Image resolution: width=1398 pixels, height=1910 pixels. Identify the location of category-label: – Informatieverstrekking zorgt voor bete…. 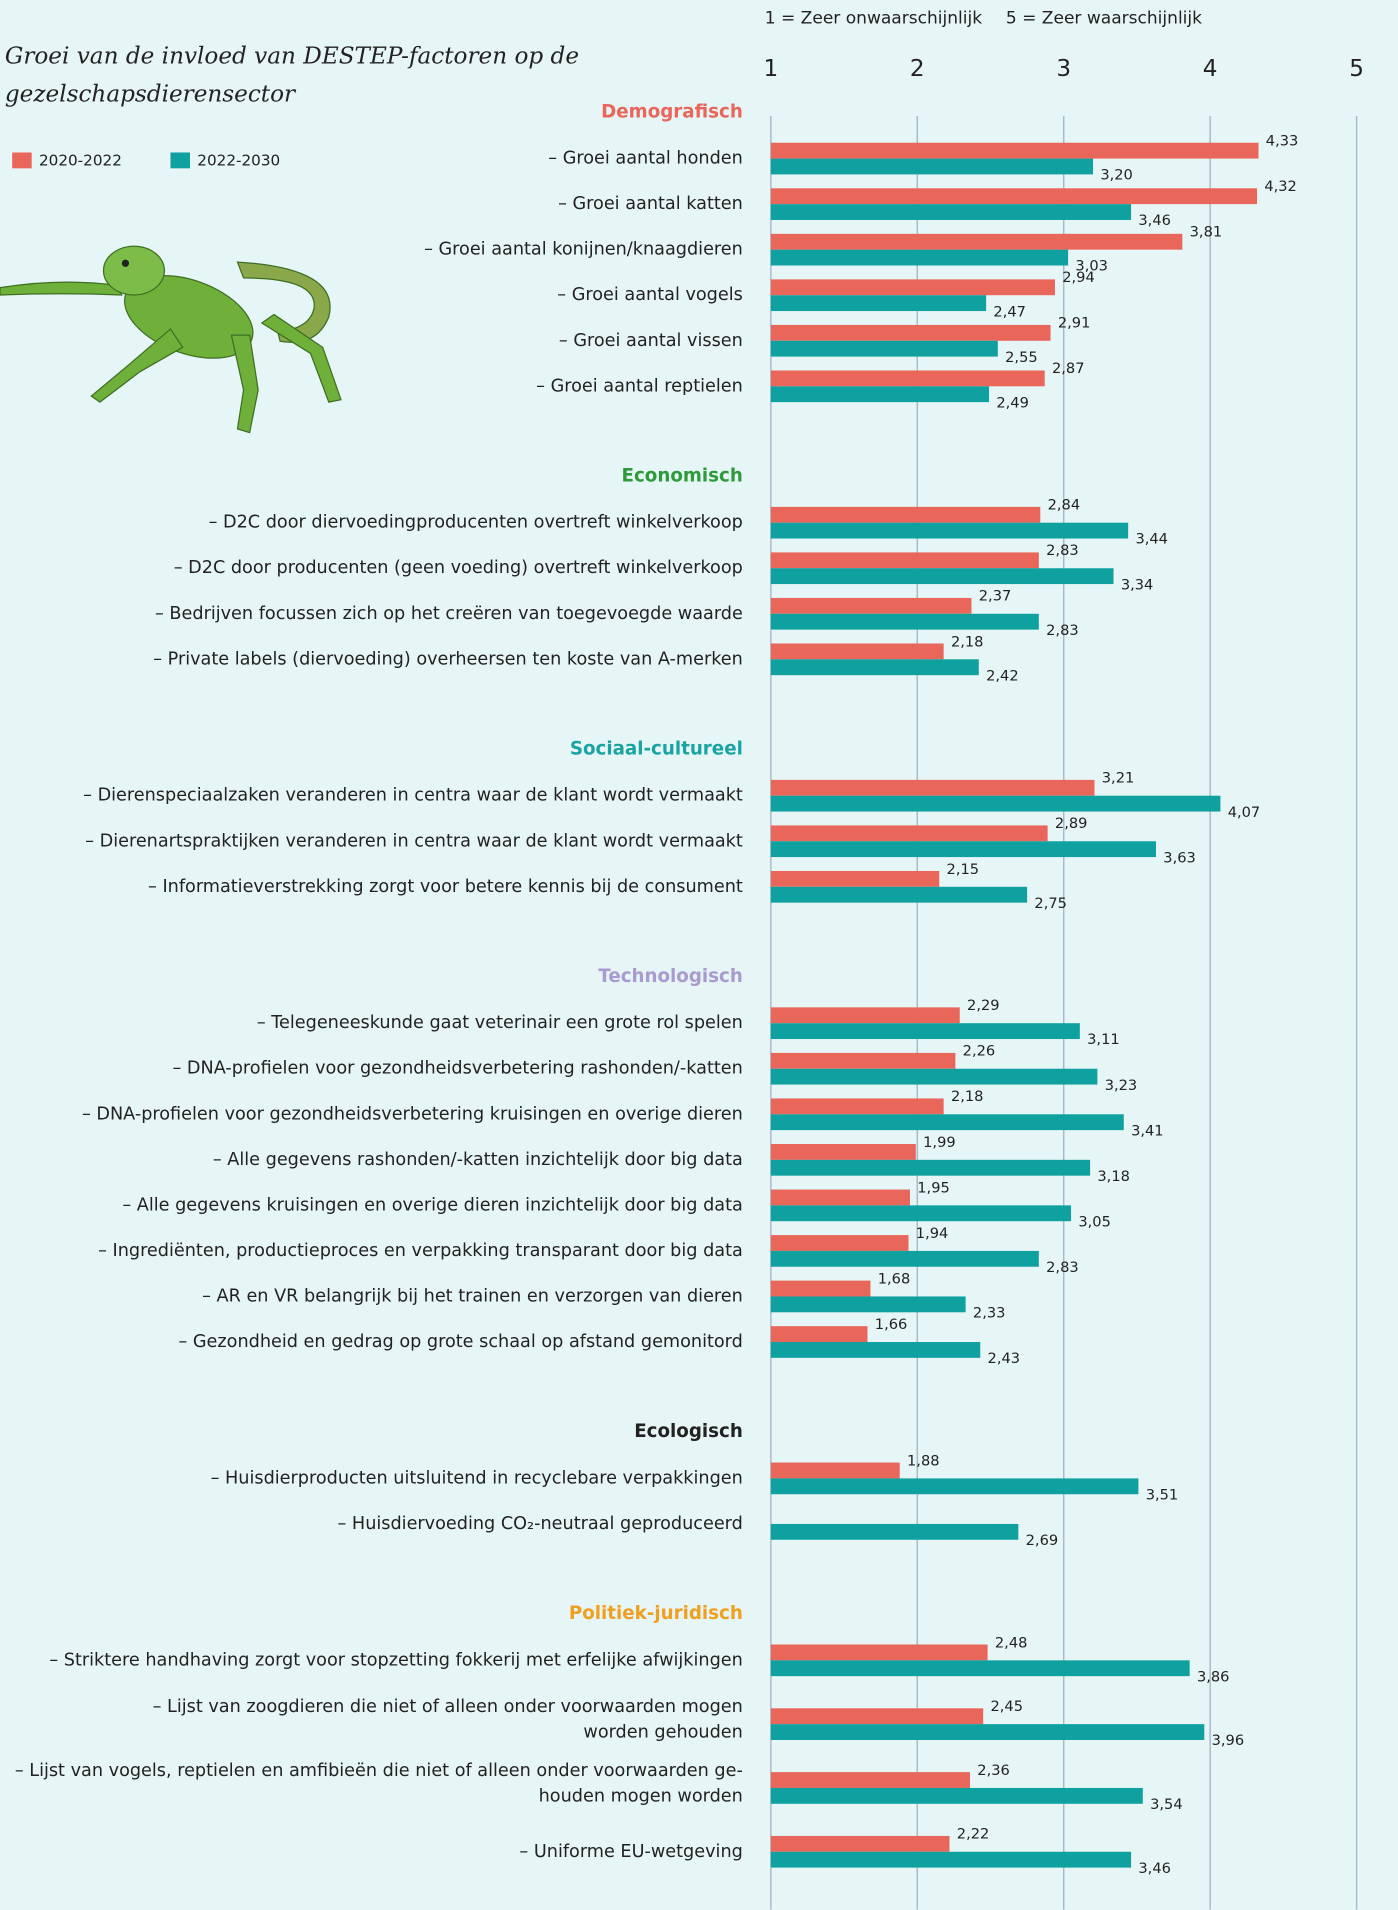
(445, 887).